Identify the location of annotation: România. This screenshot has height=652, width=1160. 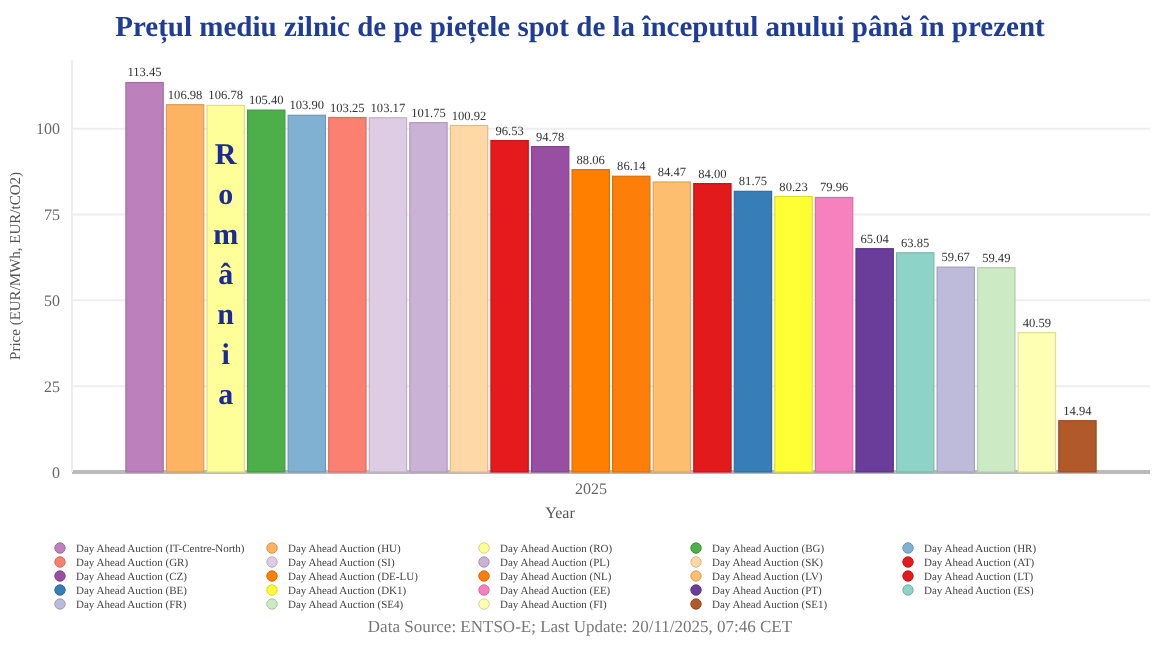
(226, 276).